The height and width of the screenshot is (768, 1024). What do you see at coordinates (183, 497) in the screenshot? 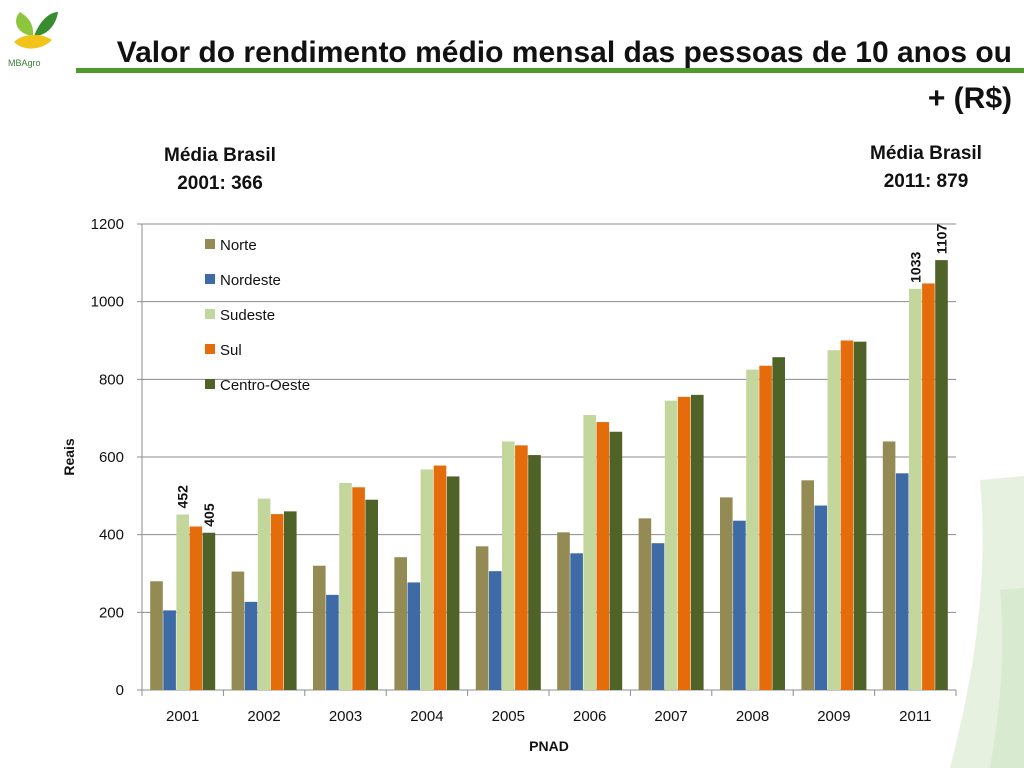
I see `data-label: 452` at bounding box center [183, 497].